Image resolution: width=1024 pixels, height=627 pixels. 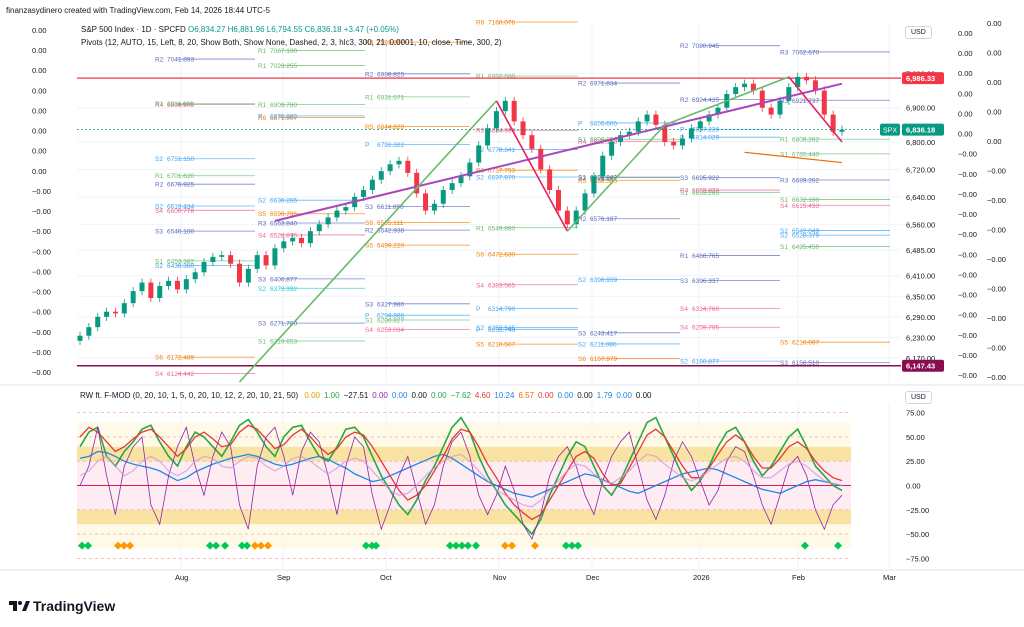 What do you see at coordinates (705, 178) in the screenshot?
I see `pivot-value: 6695.922` at bounding box center [705, 178].